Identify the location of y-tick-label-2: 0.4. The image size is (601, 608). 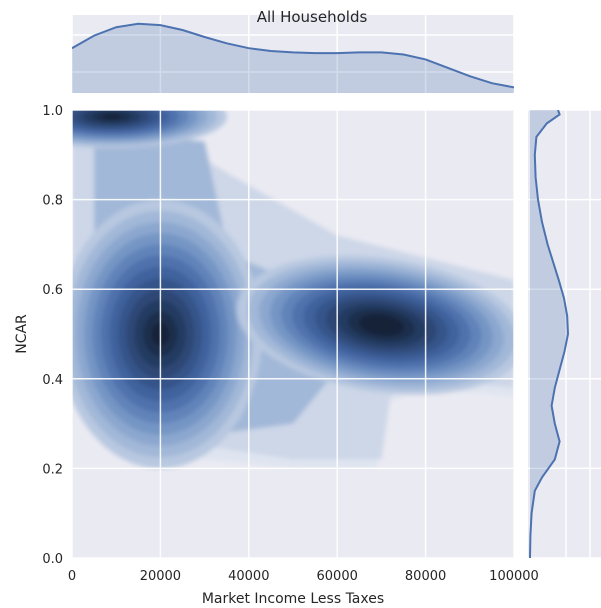
(52, 380).